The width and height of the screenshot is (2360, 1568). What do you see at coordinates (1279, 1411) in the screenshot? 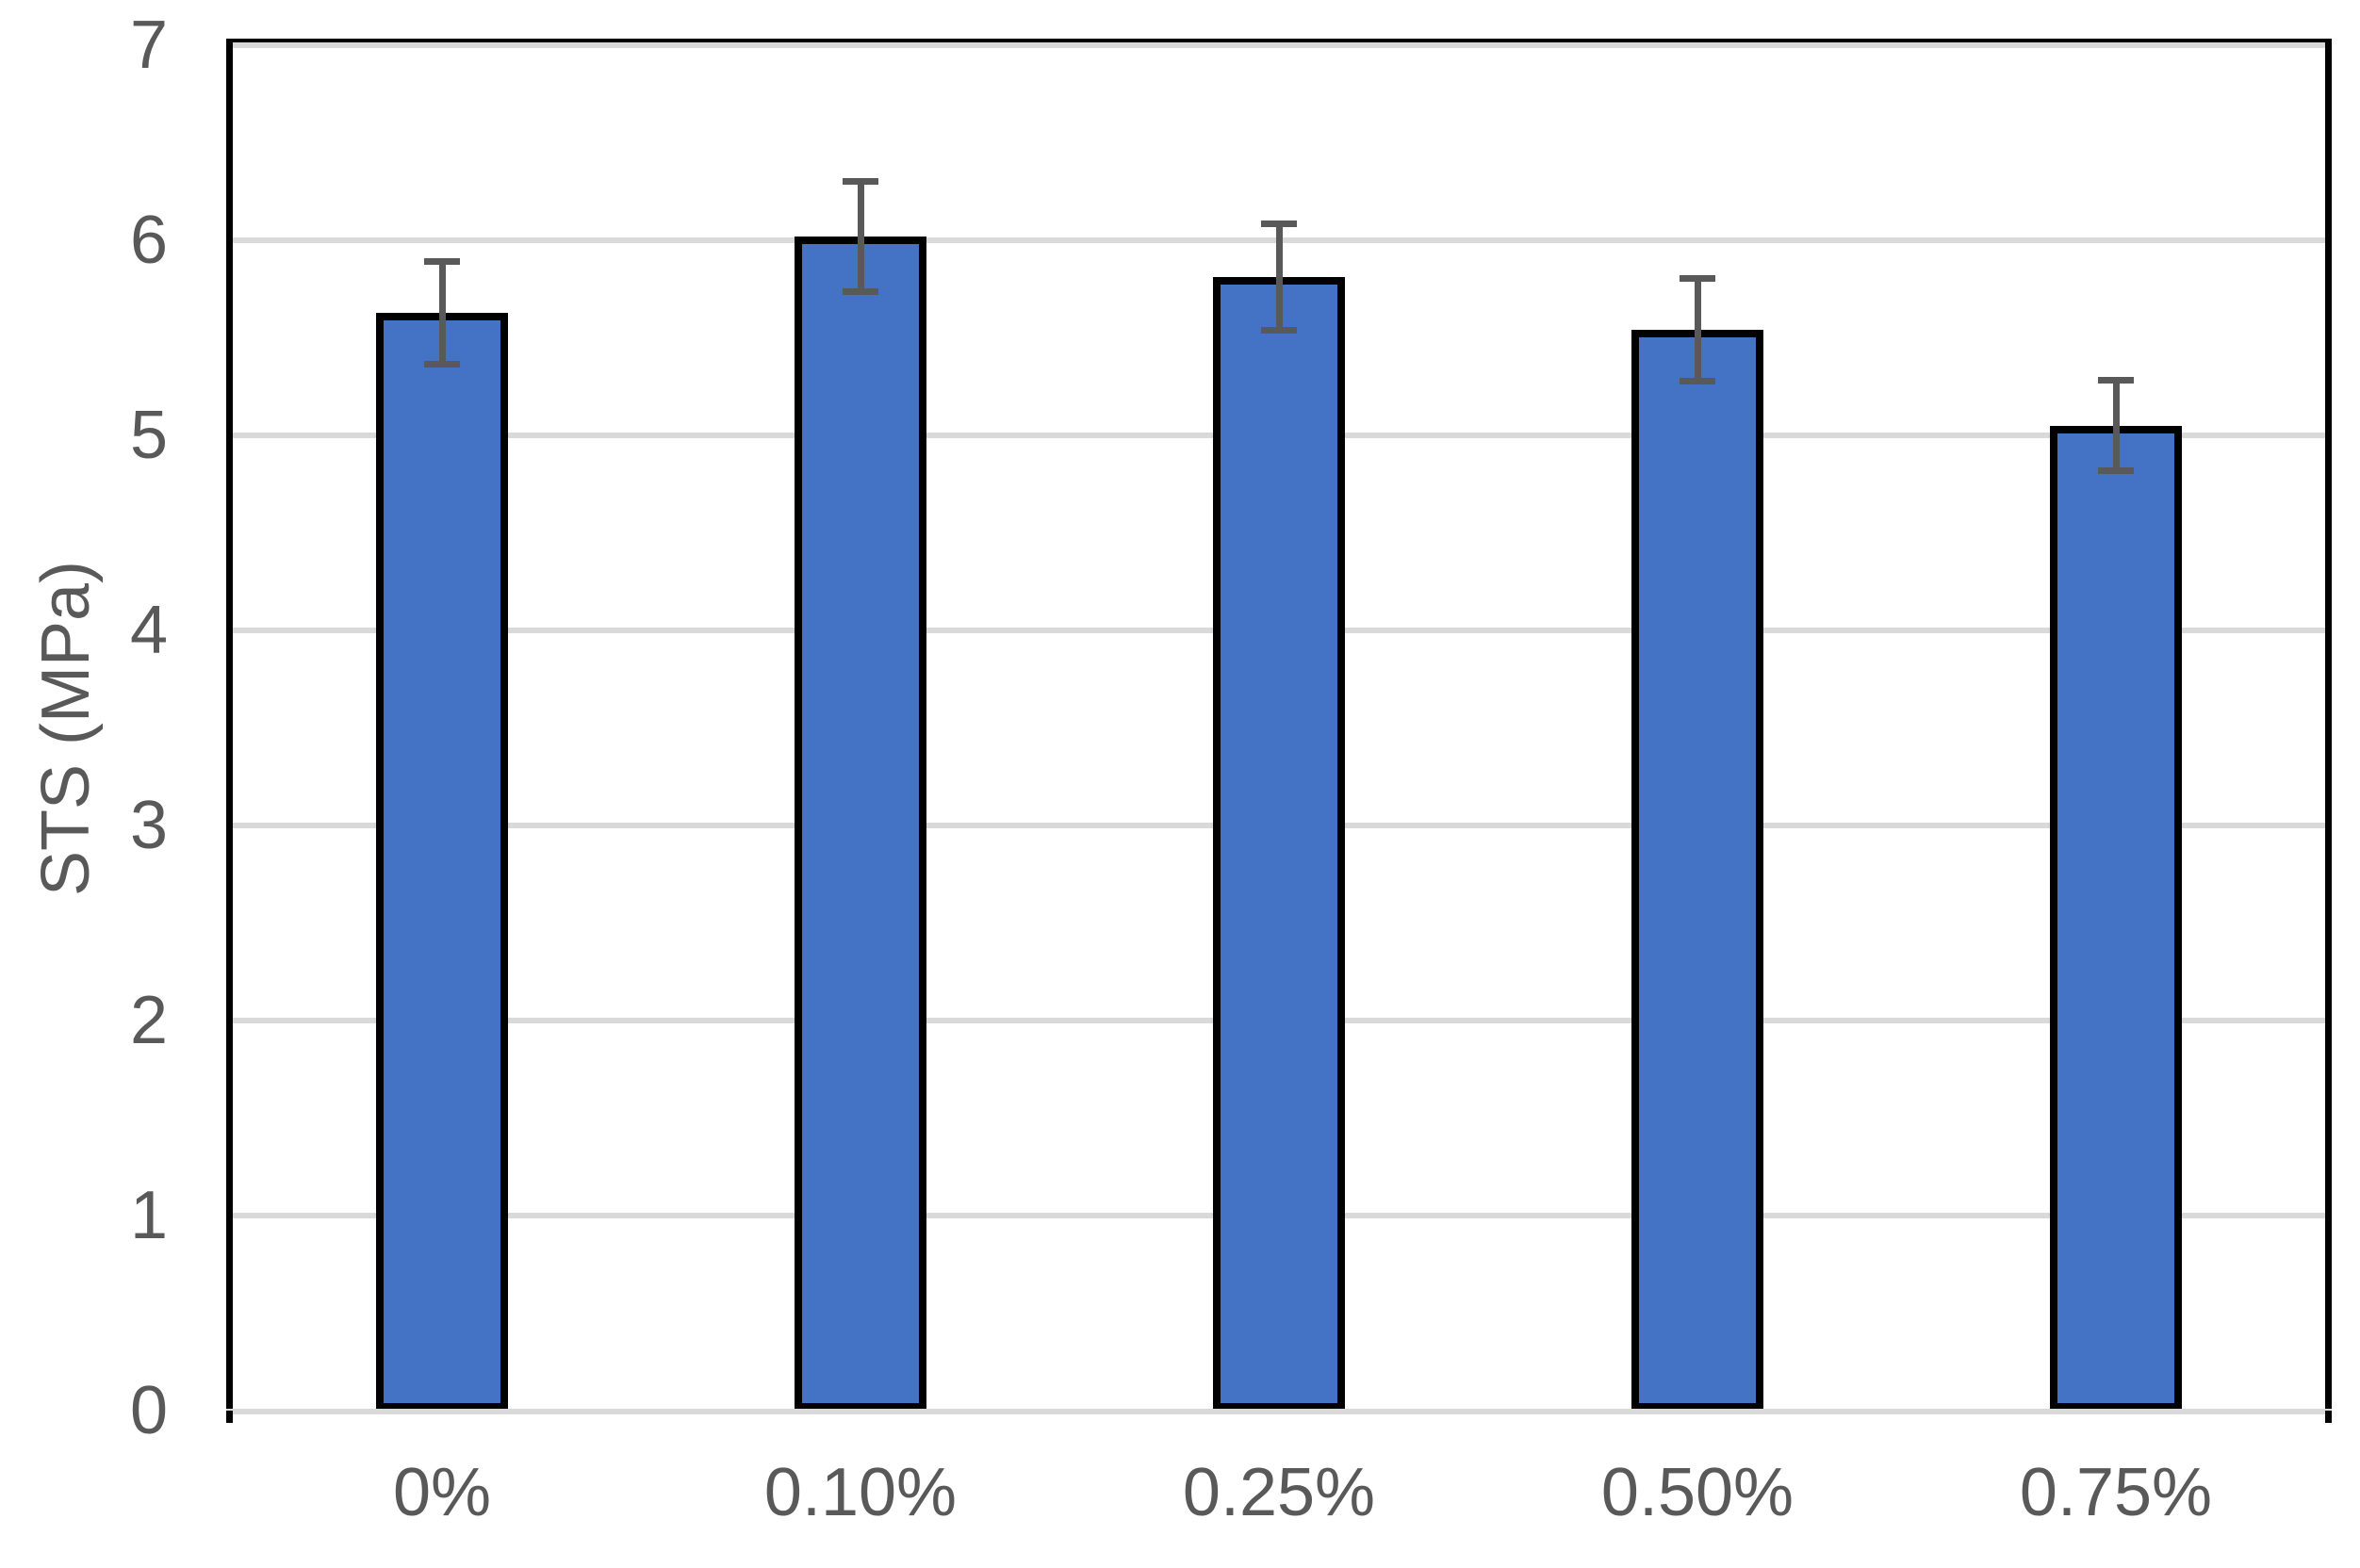
I see `x-axis-line` at bounding box center [1279, 1411].